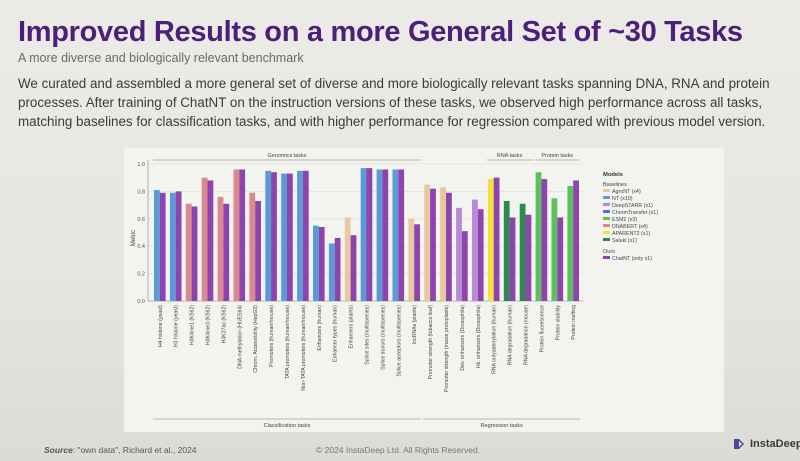  I want to click on legend-entry: ESM2 (x3), so click(624, 220).